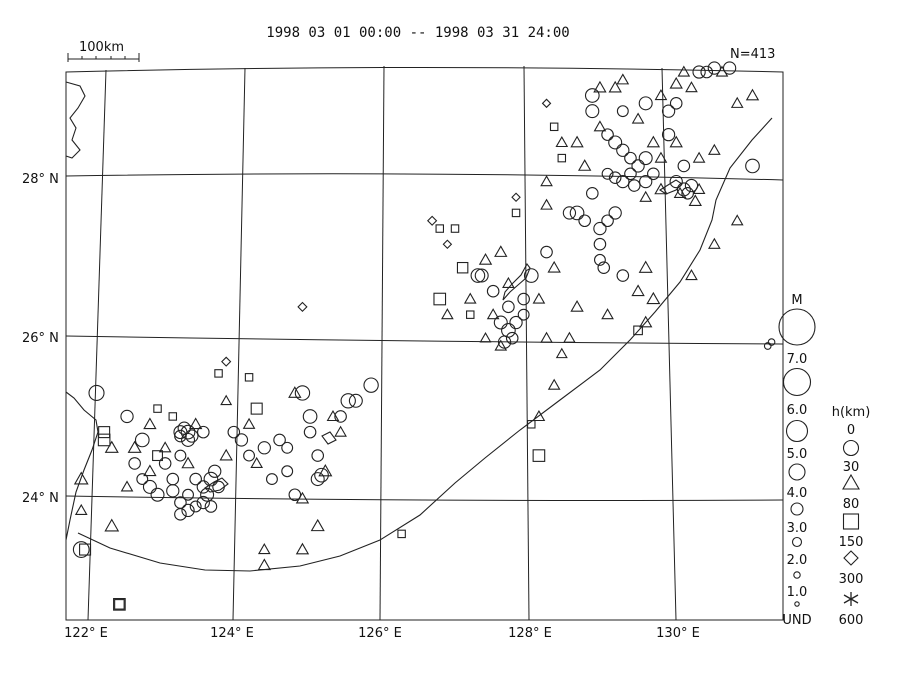 This screenshot has width=900, height=679. Describe the element at coordinates (239, 344) in the screenshot. I see `meridian-124e` at that location.